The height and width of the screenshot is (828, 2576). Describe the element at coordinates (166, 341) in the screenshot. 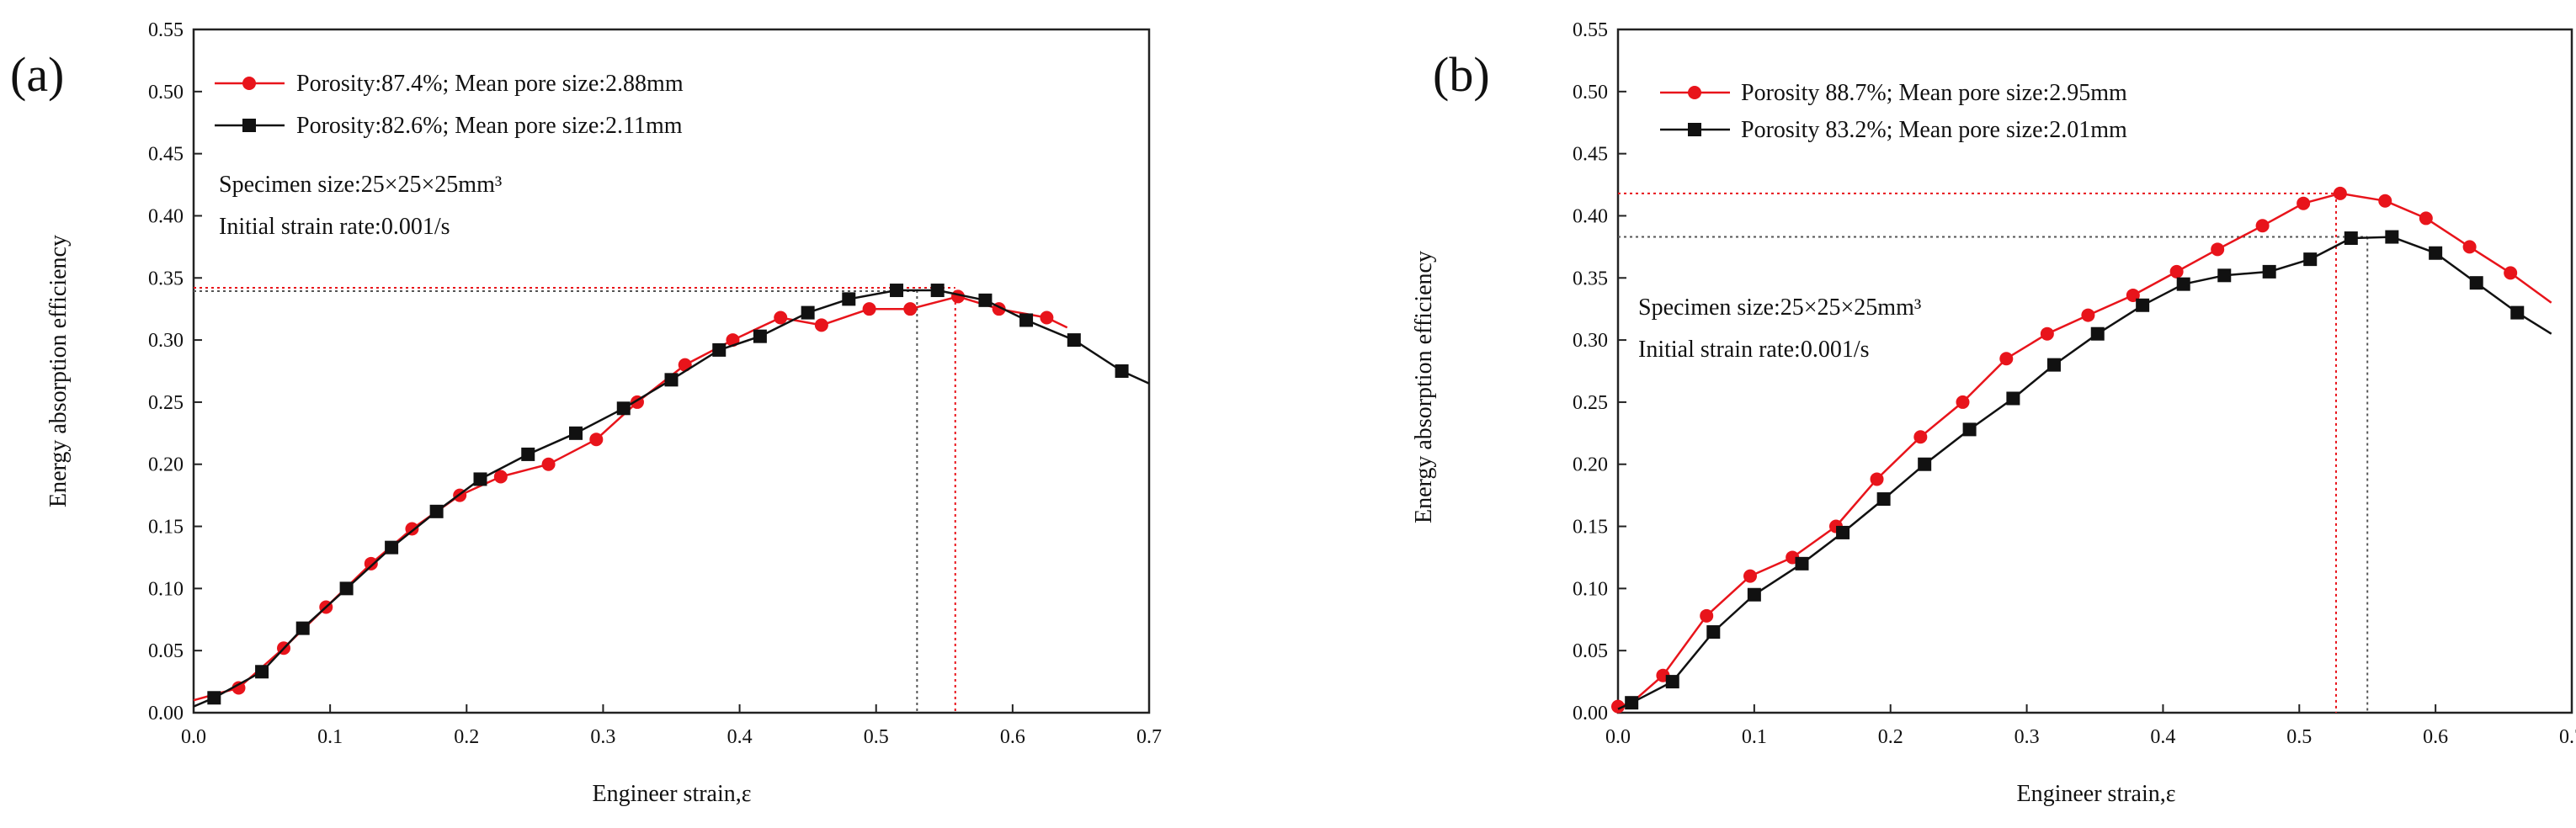

I see `y-tick-label-a-6: 0.30` at that location.